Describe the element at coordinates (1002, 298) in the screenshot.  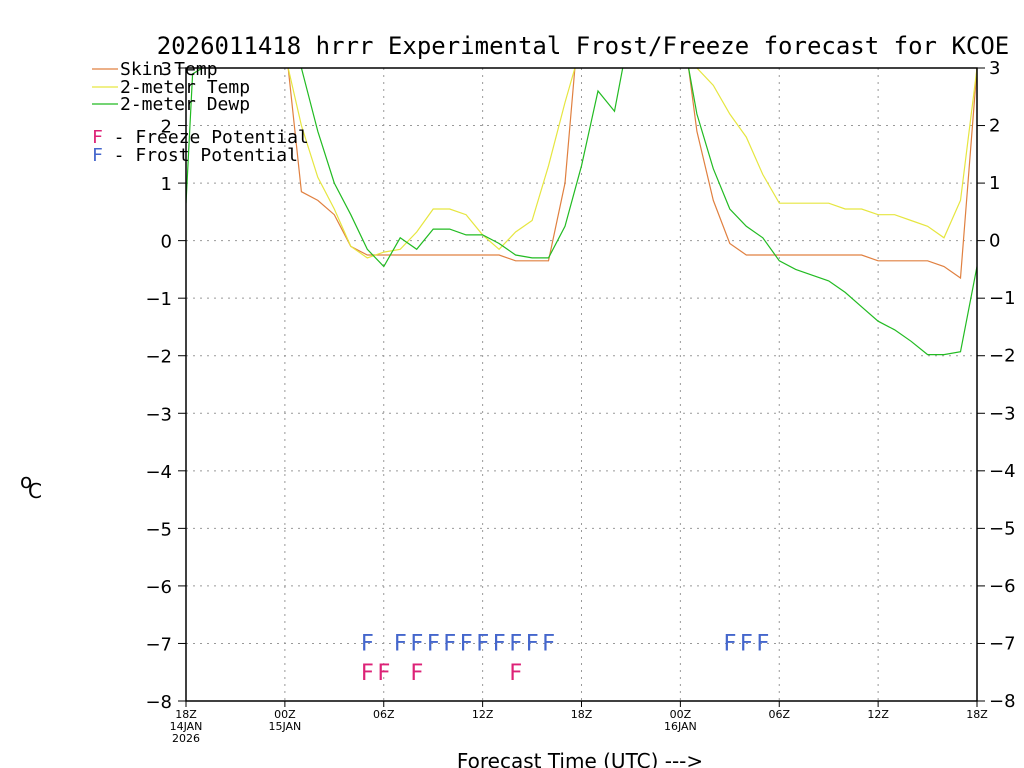
I see `y-tick-label-right: −1` at that location.